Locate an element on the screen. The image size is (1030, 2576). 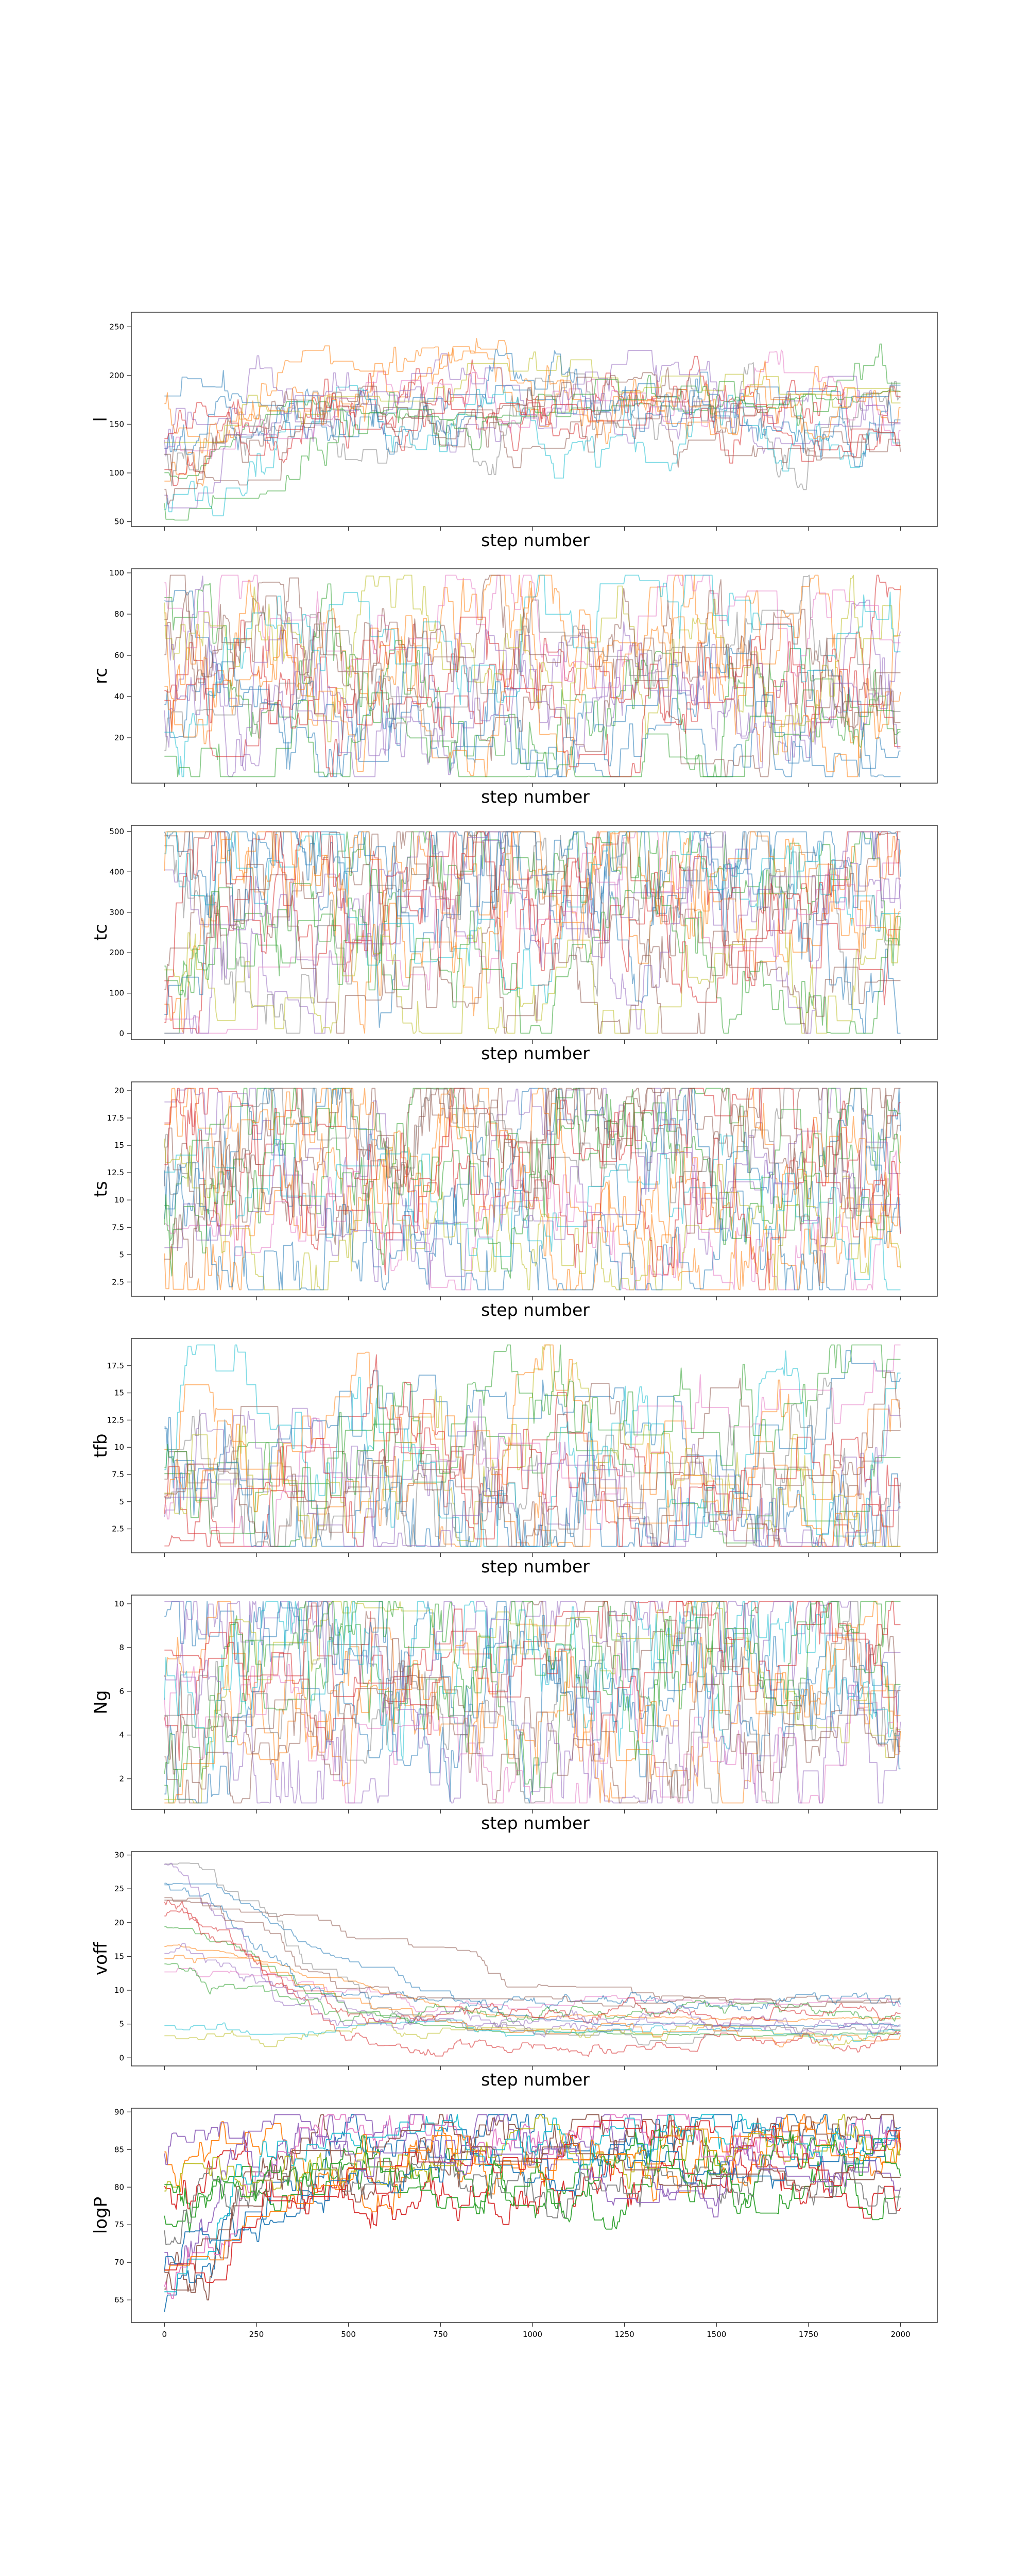
walker-5-line is located at coordinates (532, 1161).